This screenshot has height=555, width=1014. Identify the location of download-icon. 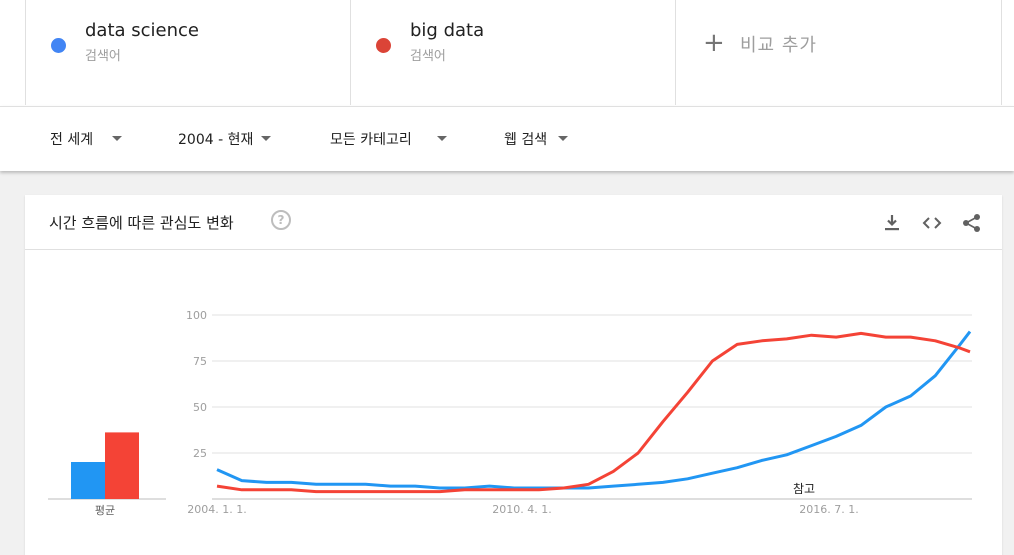
(892, 223).